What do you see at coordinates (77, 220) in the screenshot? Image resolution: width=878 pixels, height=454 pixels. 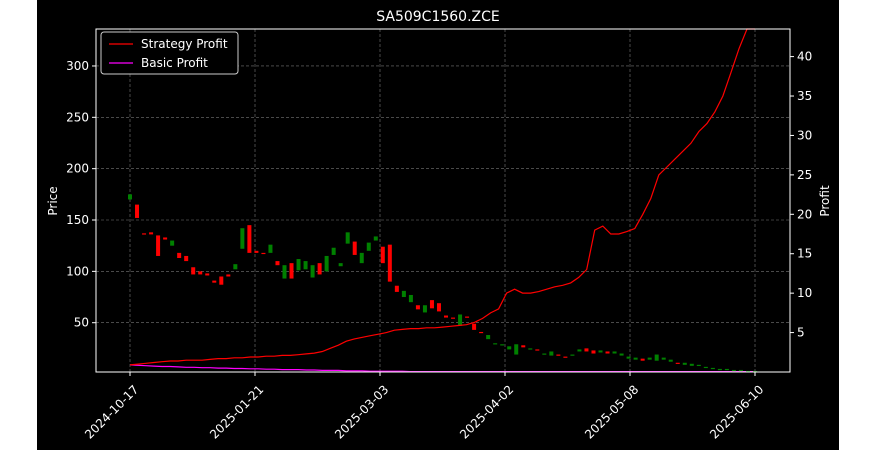 I see `y-left-tick-label: 150` at bounding box center [77, 220].